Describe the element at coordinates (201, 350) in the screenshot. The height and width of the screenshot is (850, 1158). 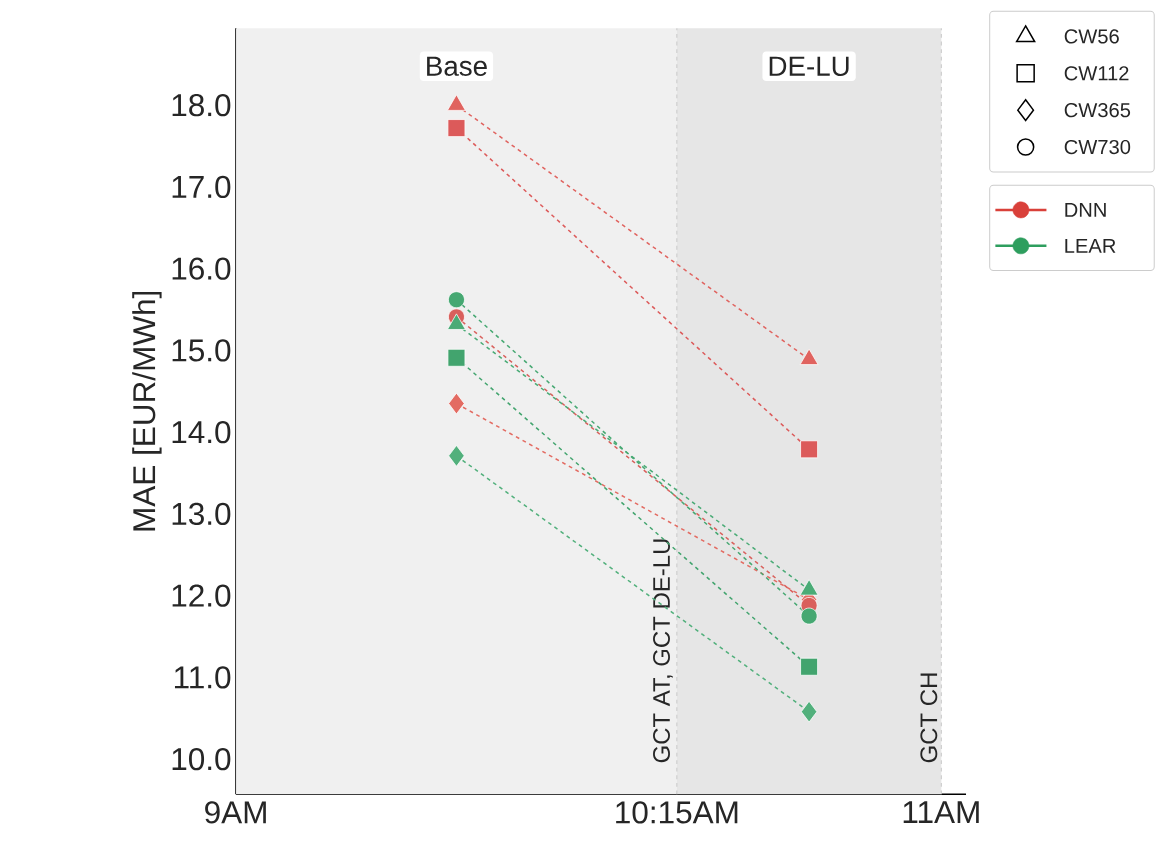
I see `y-tick-label: 15.0` at that location.